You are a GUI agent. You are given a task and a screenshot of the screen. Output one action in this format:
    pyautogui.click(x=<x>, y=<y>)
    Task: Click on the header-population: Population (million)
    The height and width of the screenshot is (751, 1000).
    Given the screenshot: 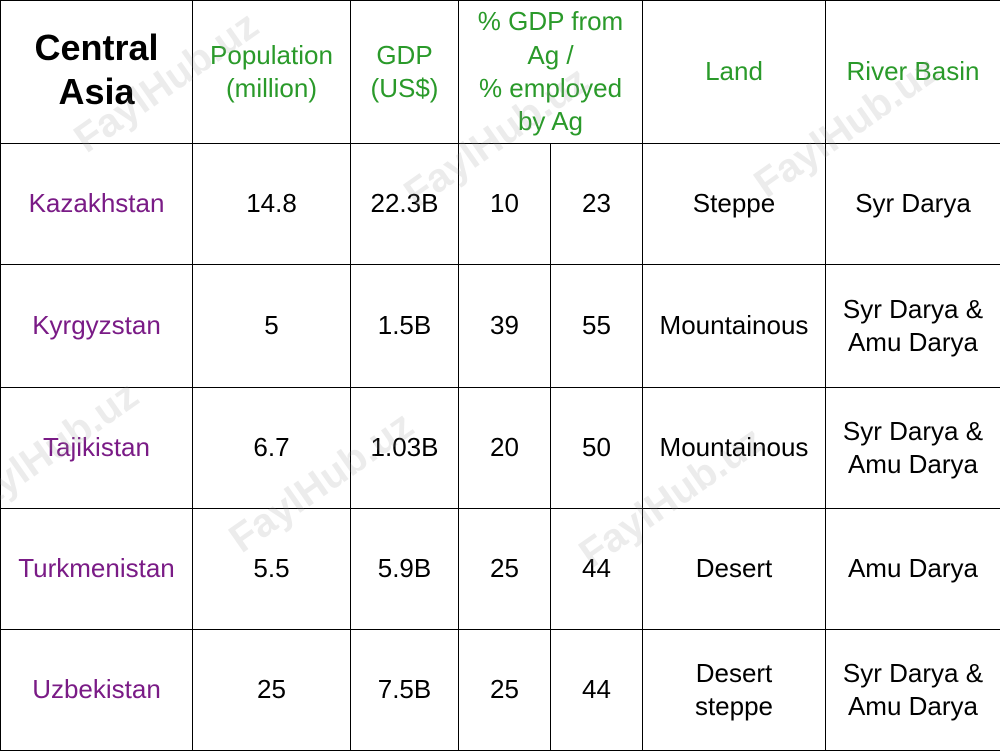 What is the action you would take?
    pyautogui.click(x=272, y=72)
    